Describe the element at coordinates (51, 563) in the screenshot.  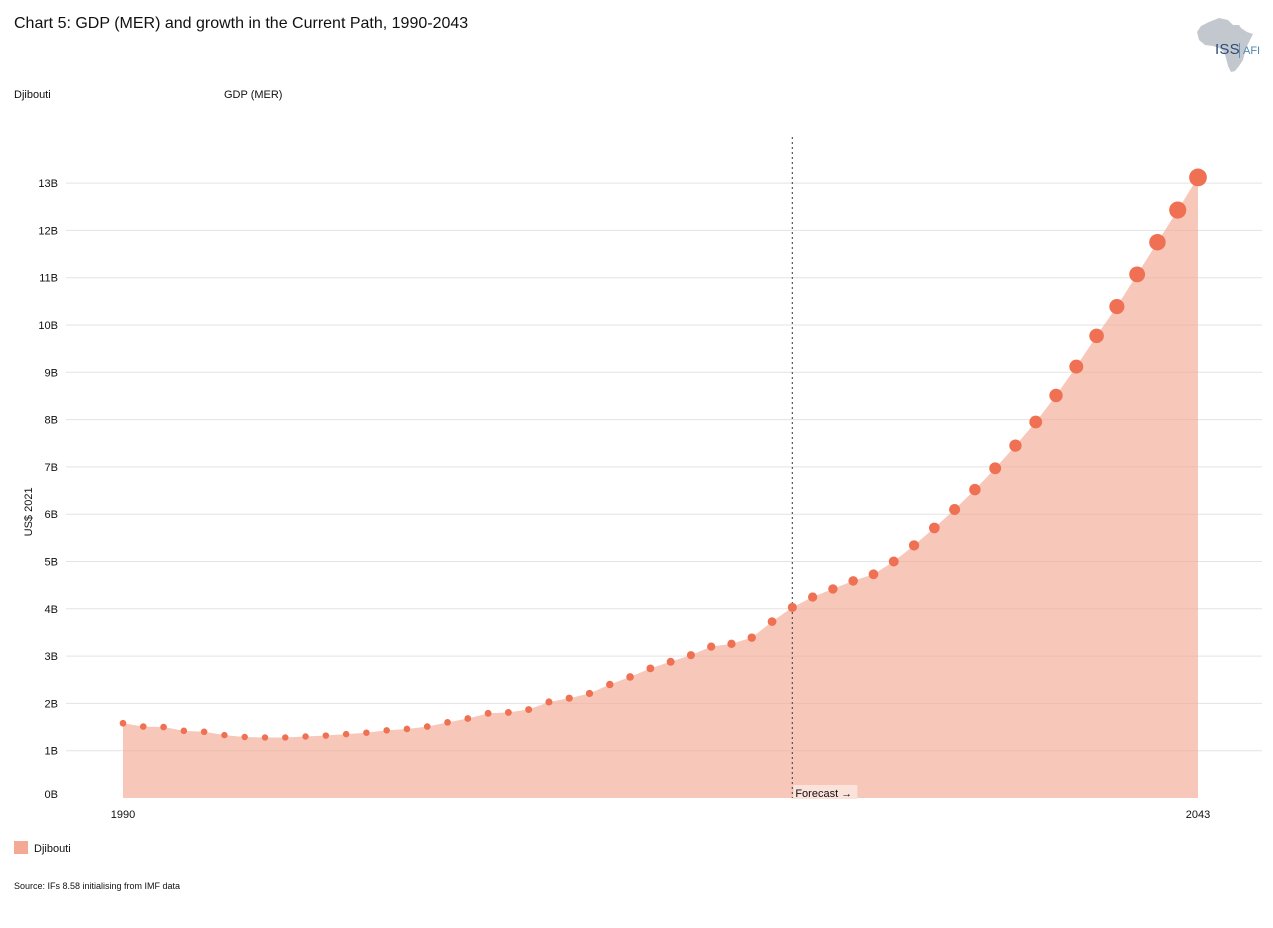
I see `y-tick-label: 5B` at that location.